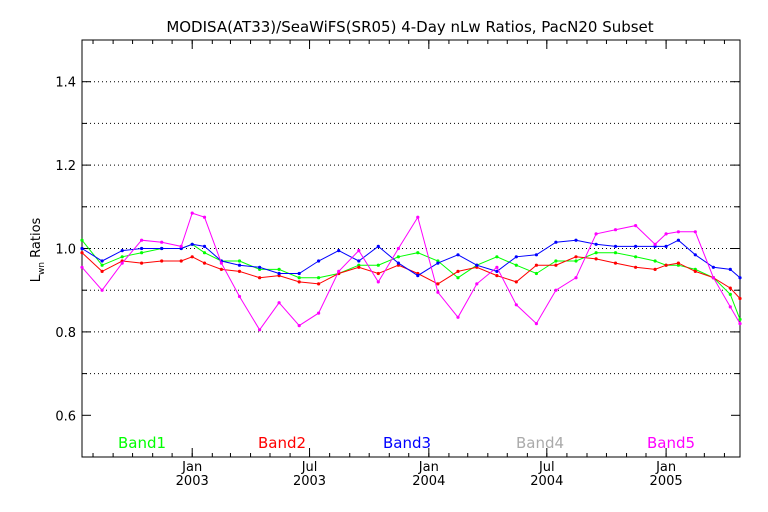  Describe the element at coordinates (65, 250) in the screenshot. I see `y-tick-label: 1.0` at that location.